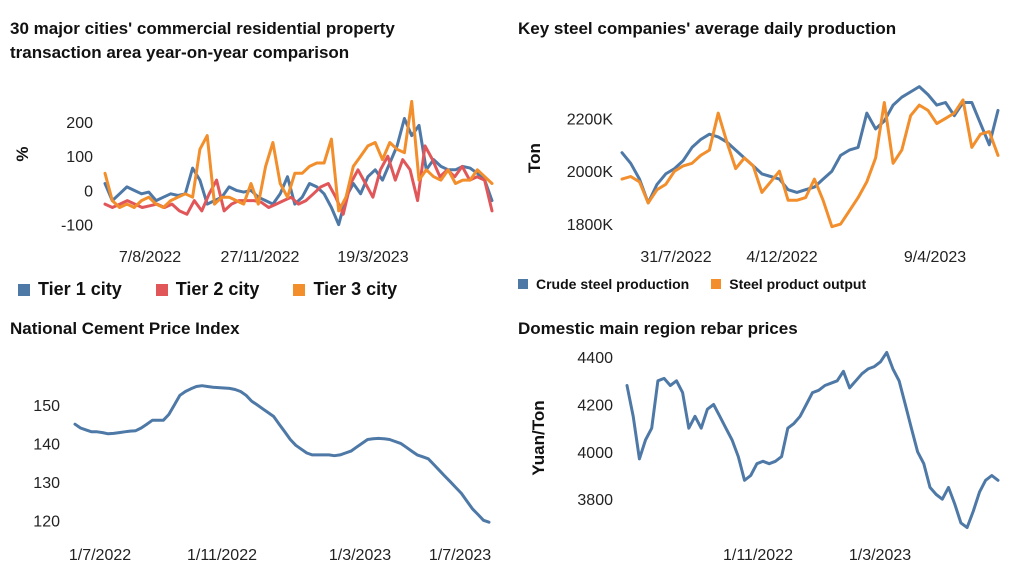 This screenshot has width=1024, height=576. I want to click on y-tick-label: 4400, so click(595, 358).